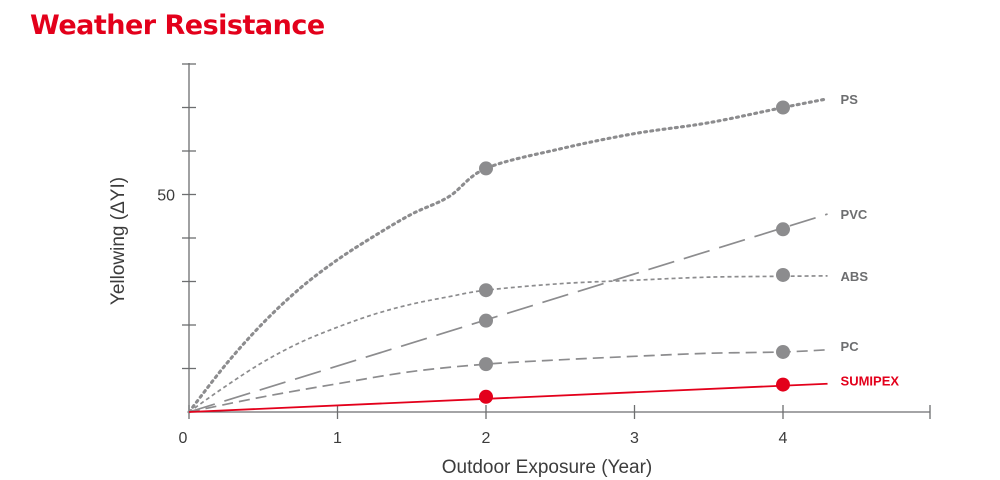 Image resolution: width=1000 pixels, height=480 pixels. Describe the element at coordinates (870, 240) in the screenshot. I see `series-labels: PS PVC ABS PC SUMIPEX` at that location.